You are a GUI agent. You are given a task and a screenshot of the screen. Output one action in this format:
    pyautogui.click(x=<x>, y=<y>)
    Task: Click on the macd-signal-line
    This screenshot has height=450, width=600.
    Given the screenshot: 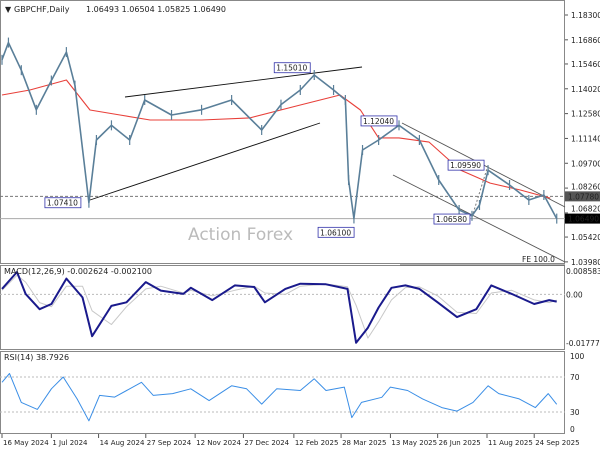 What is the action you would take?
    pyautogui.click(x=279, y=306)
    